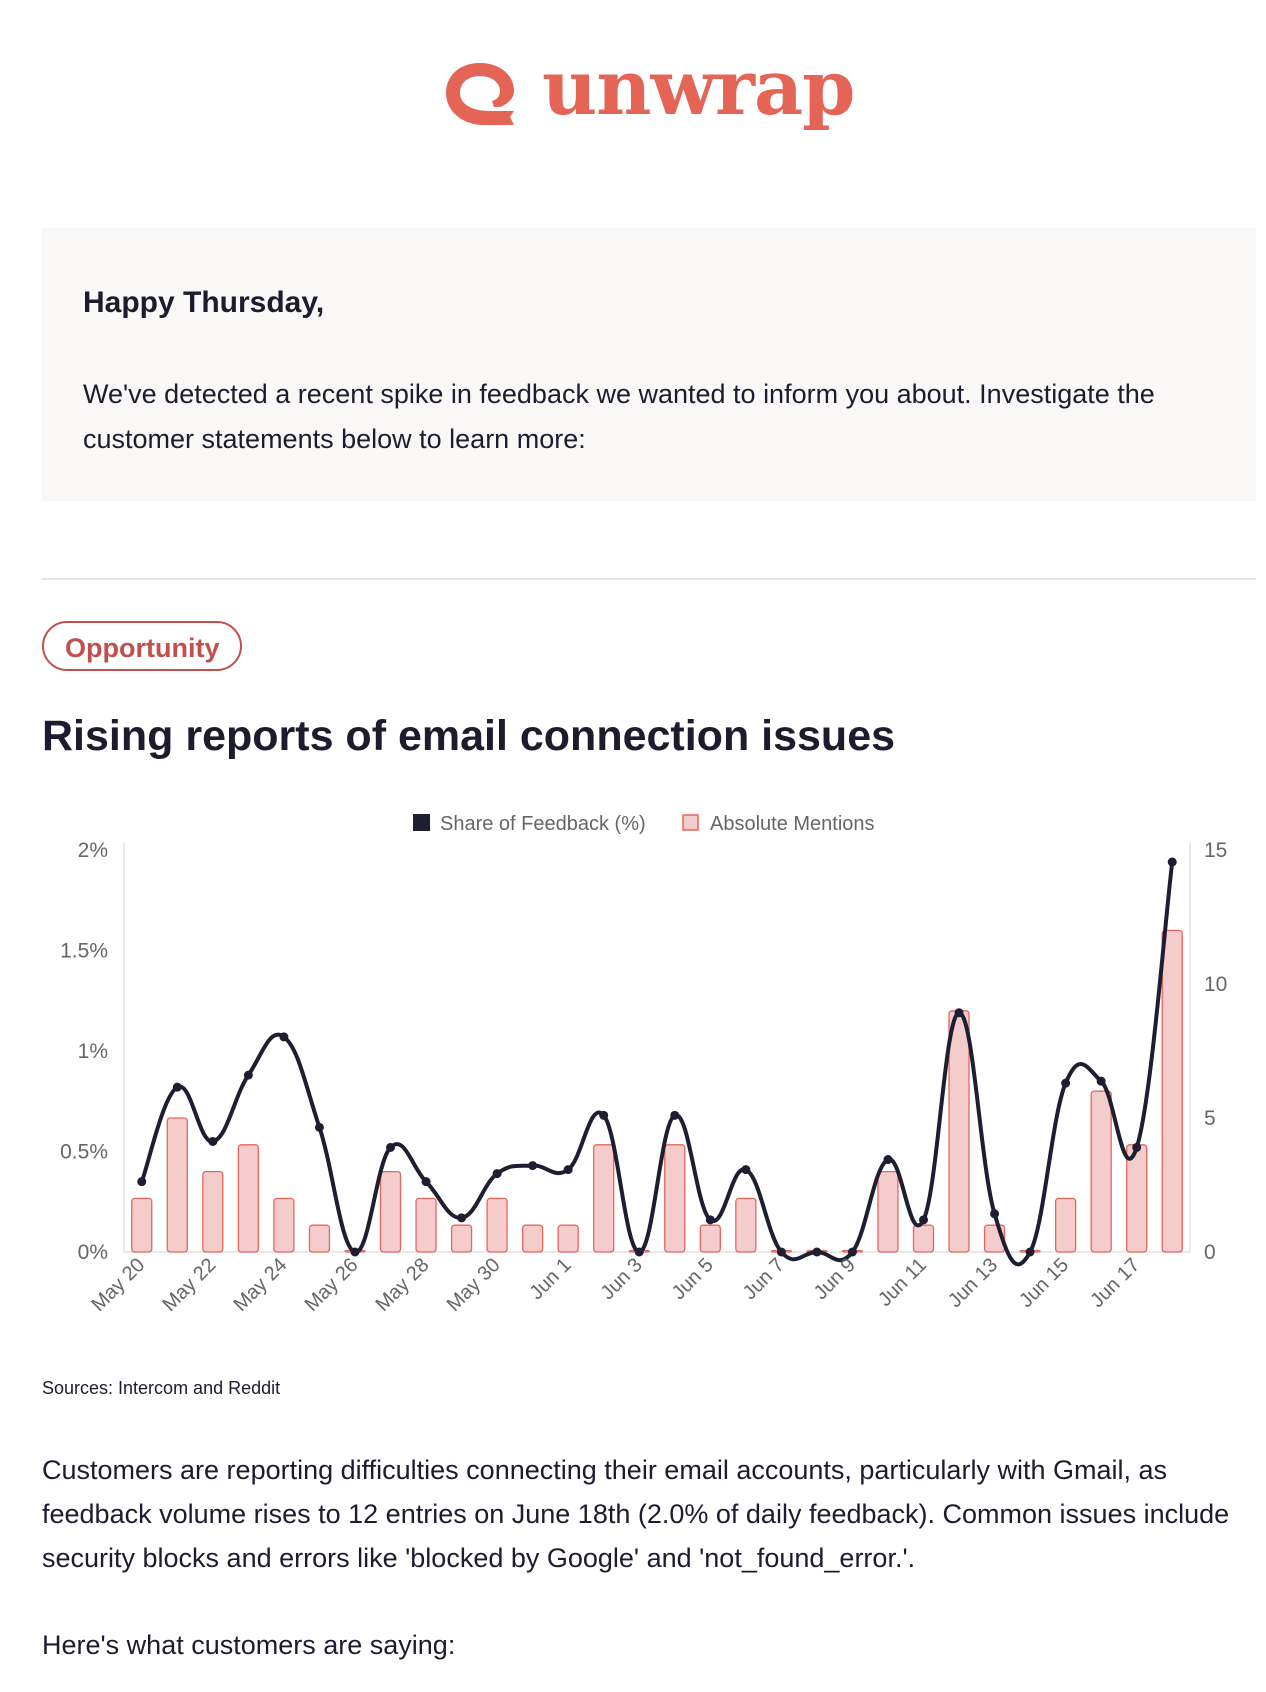 The width and height of the screenshot is (1266, 1692). I want to click on divider, so click(649, 579).